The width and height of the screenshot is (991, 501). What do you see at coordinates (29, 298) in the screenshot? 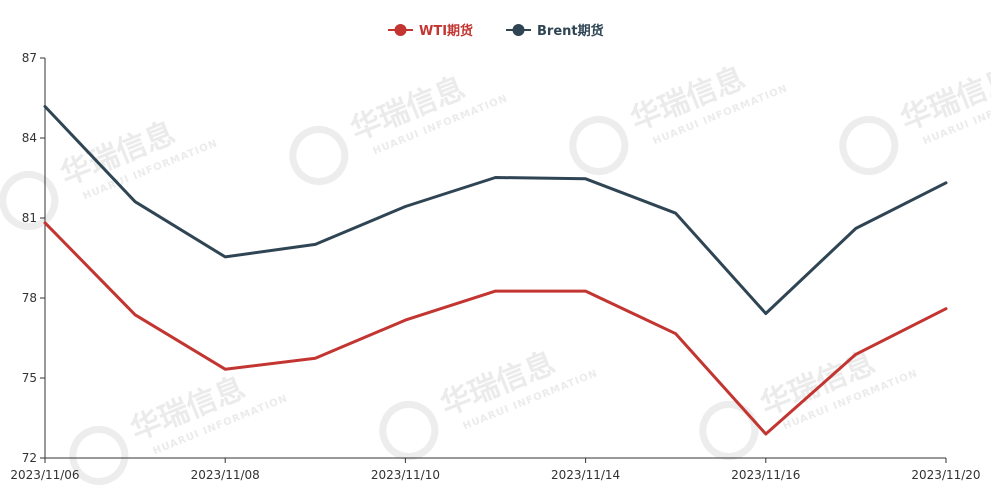
I see `y-tick-label: 78` at bounding box center [29, 298].